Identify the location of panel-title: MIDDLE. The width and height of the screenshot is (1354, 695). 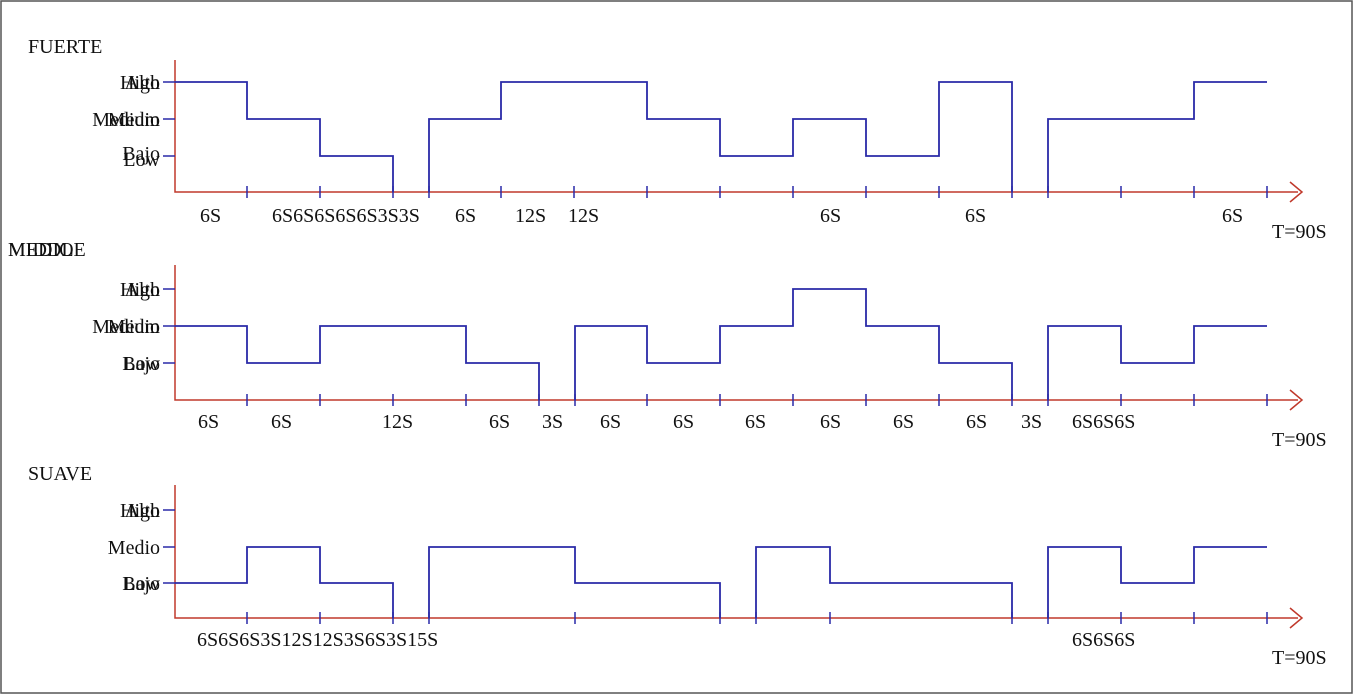
(47, 250).